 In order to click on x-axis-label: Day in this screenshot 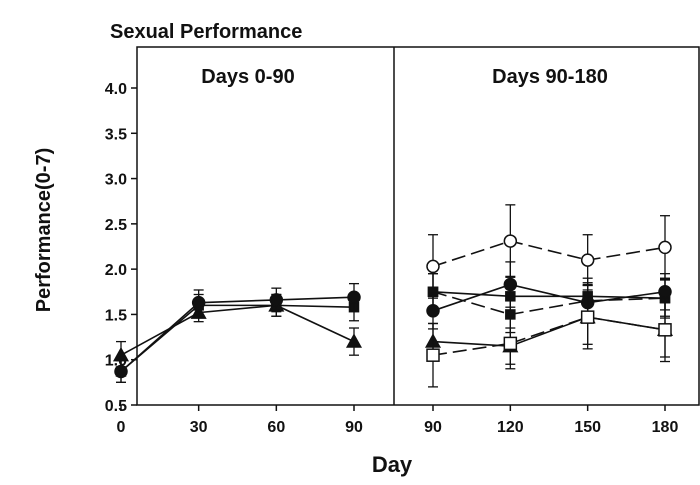, I will do `click(392, 464)`.